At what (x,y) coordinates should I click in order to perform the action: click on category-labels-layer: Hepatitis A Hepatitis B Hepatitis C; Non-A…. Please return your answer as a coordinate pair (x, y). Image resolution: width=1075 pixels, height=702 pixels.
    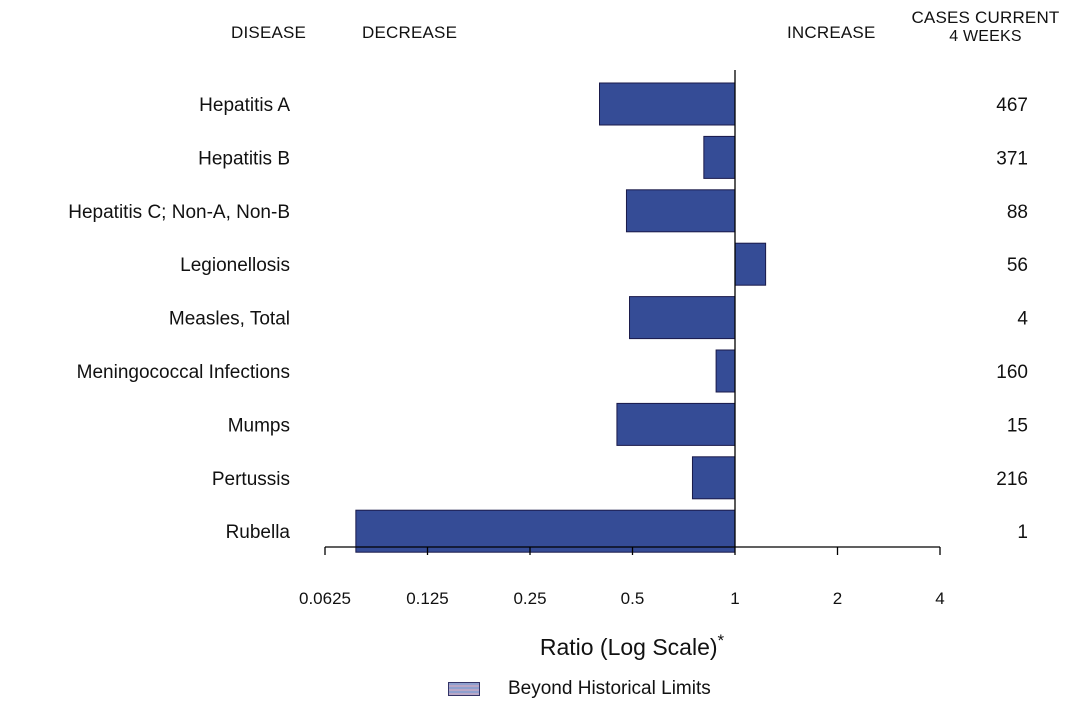
    Looking at the image, I should click on (179, 319).